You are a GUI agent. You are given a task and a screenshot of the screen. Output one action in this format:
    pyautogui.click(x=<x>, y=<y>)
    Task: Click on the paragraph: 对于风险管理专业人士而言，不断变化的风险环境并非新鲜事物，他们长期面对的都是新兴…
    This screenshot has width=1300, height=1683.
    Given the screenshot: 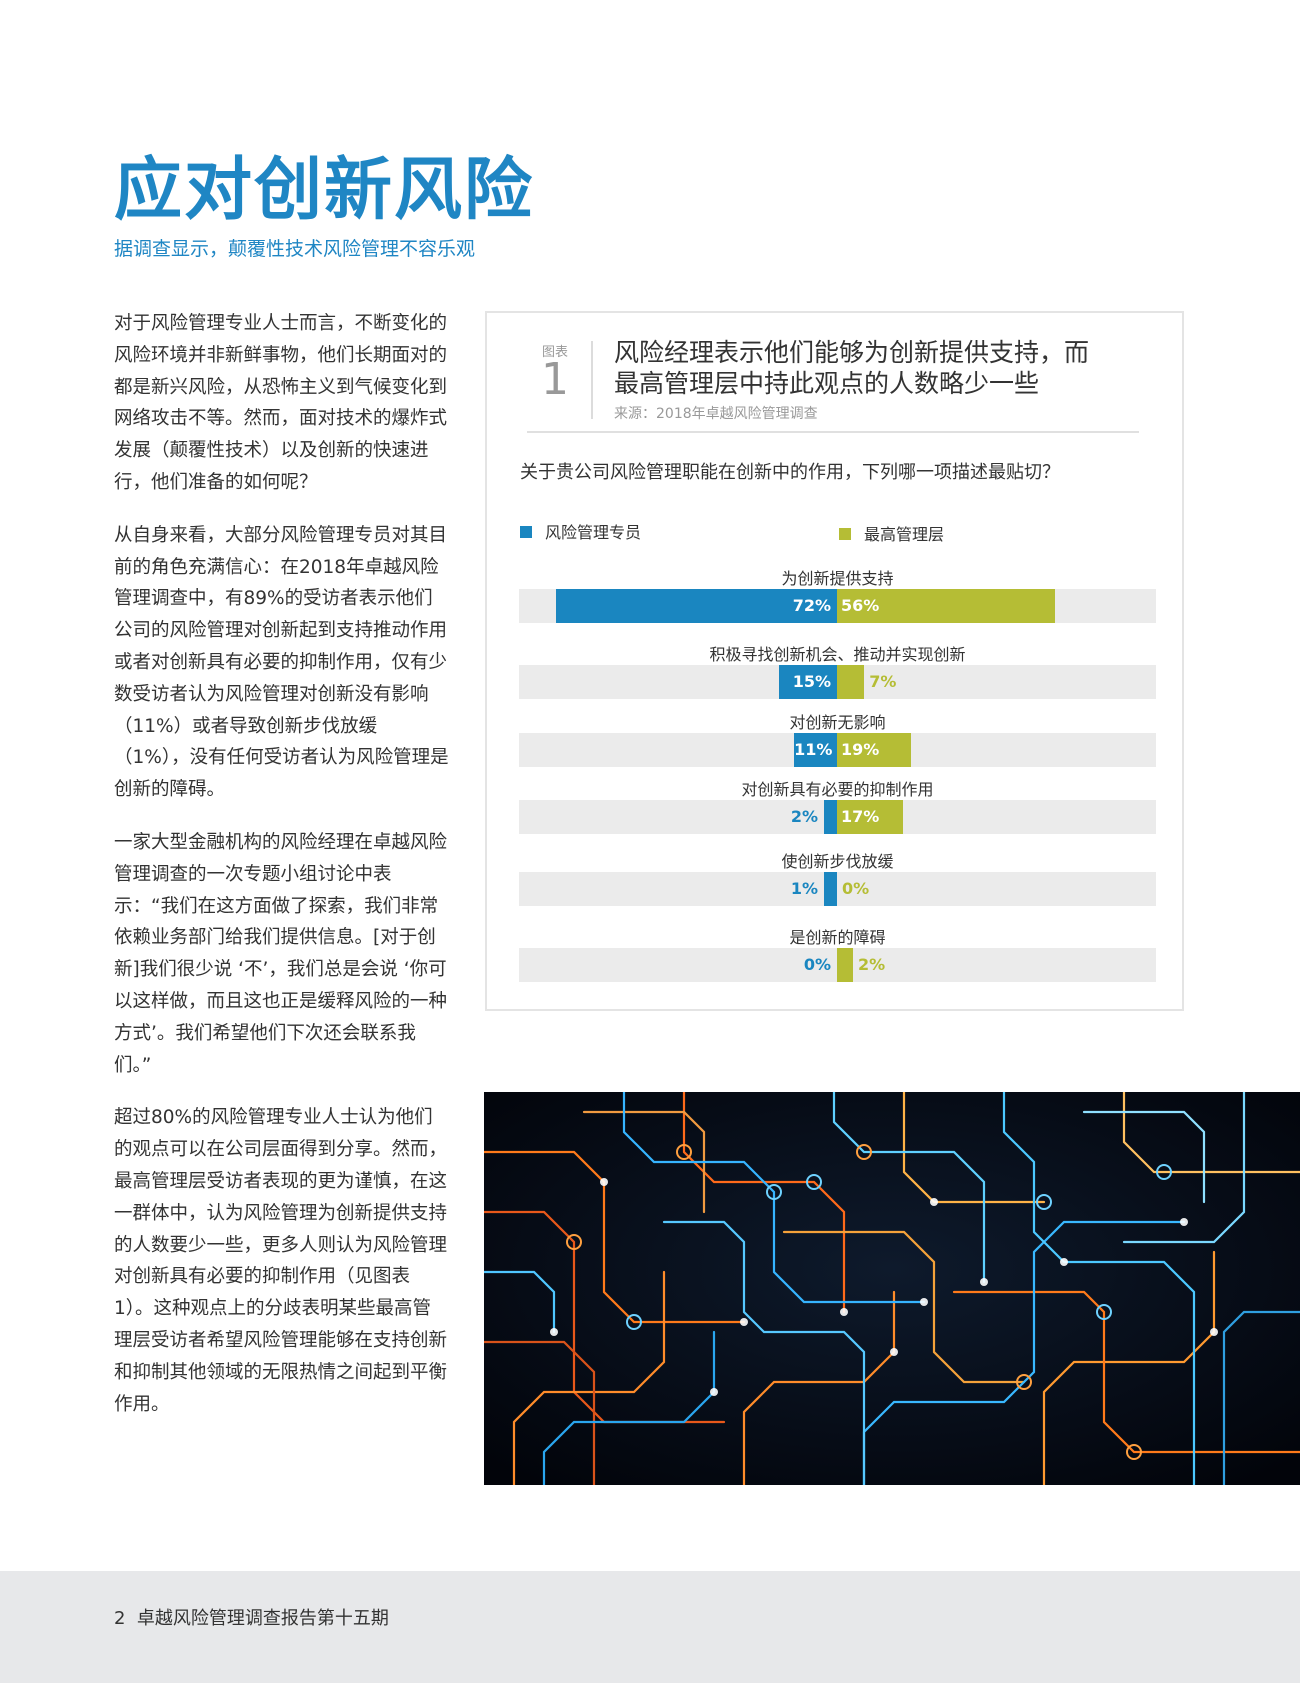 What is the action you would take?
    pyautogui.click(x=281, y=403)
    